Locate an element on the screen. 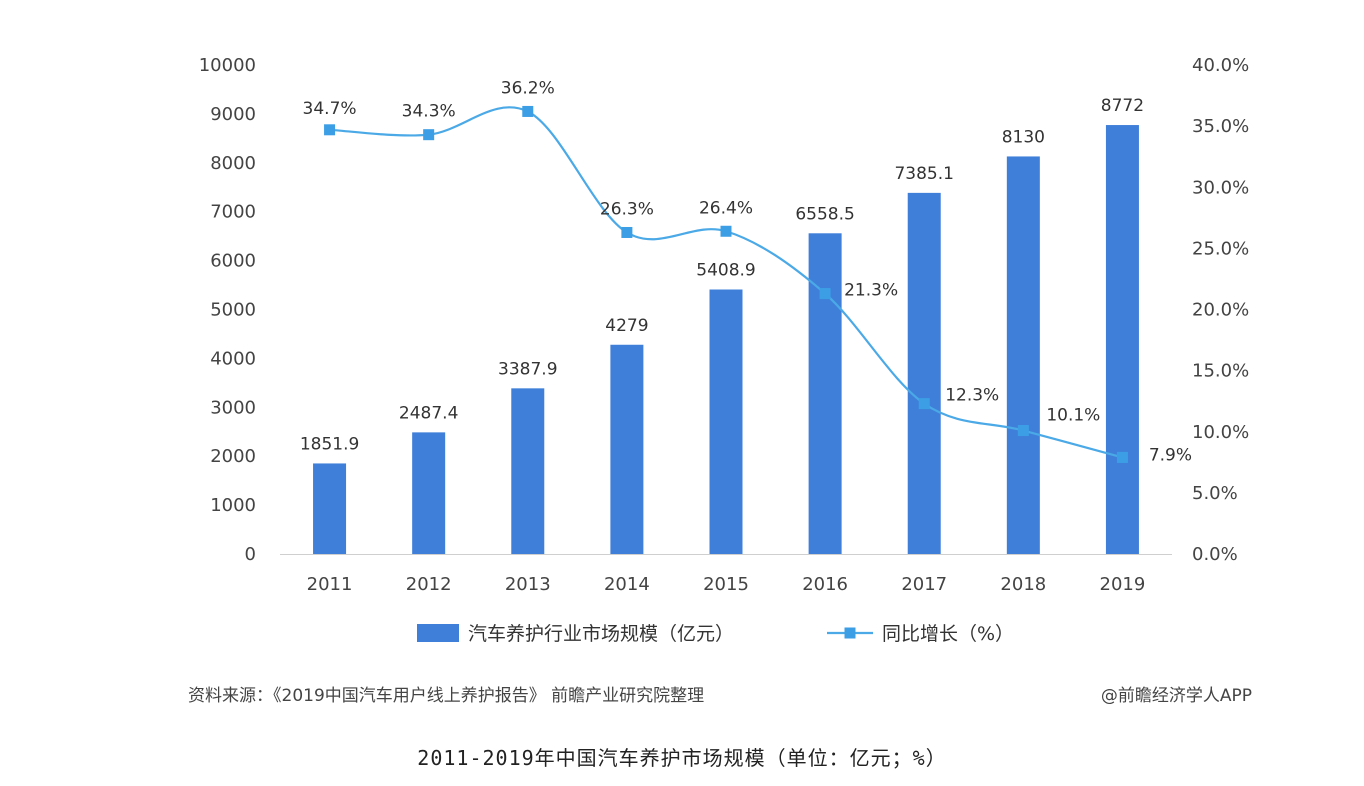 This screenshot has width=1364, height=786. line-value-label: 12.3% is located at coordinates (972, 396).